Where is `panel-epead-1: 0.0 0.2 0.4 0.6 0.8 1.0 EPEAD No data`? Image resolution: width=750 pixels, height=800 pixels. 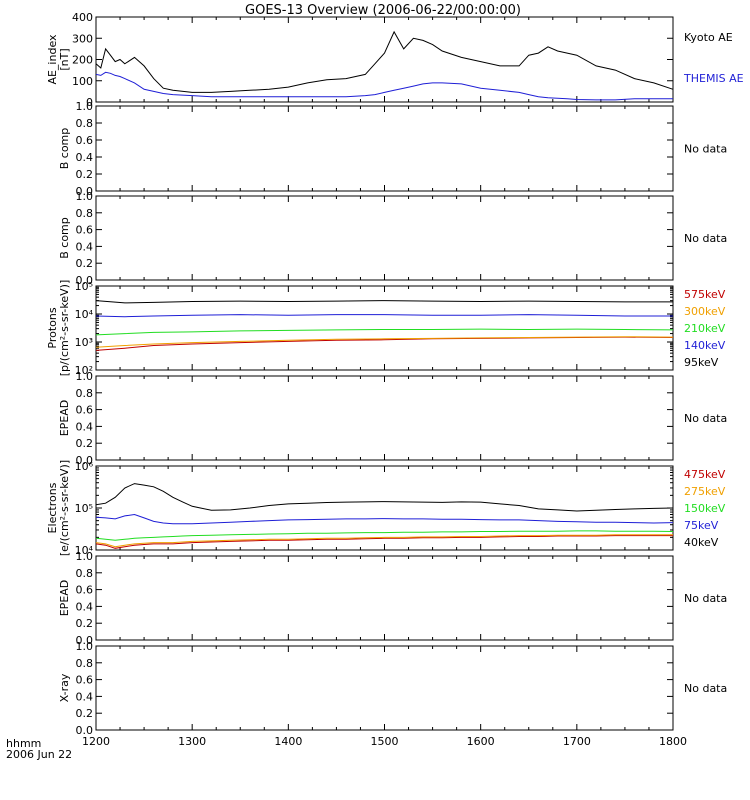
panel-epead-1: 0.0 0.2 0.4 0.6 0.8 1.0 EPEAD No data is located at coordinates (392, 418).